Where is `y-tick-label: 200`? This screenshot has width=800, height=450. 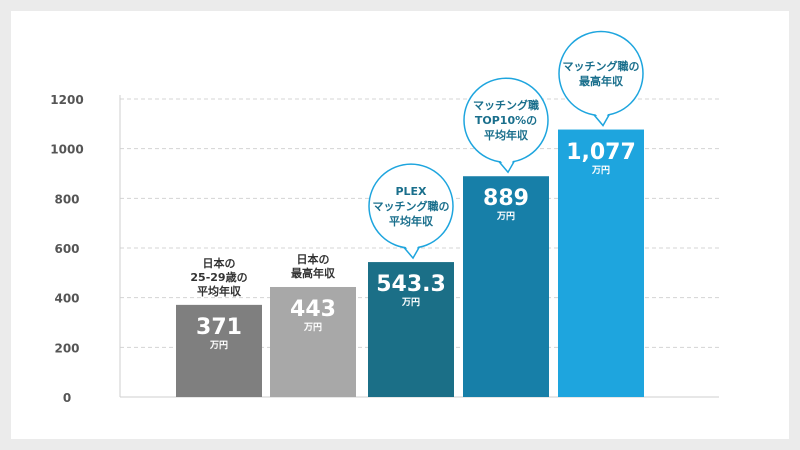
y-tick-label: 200 is located at coordinates (66, 348).